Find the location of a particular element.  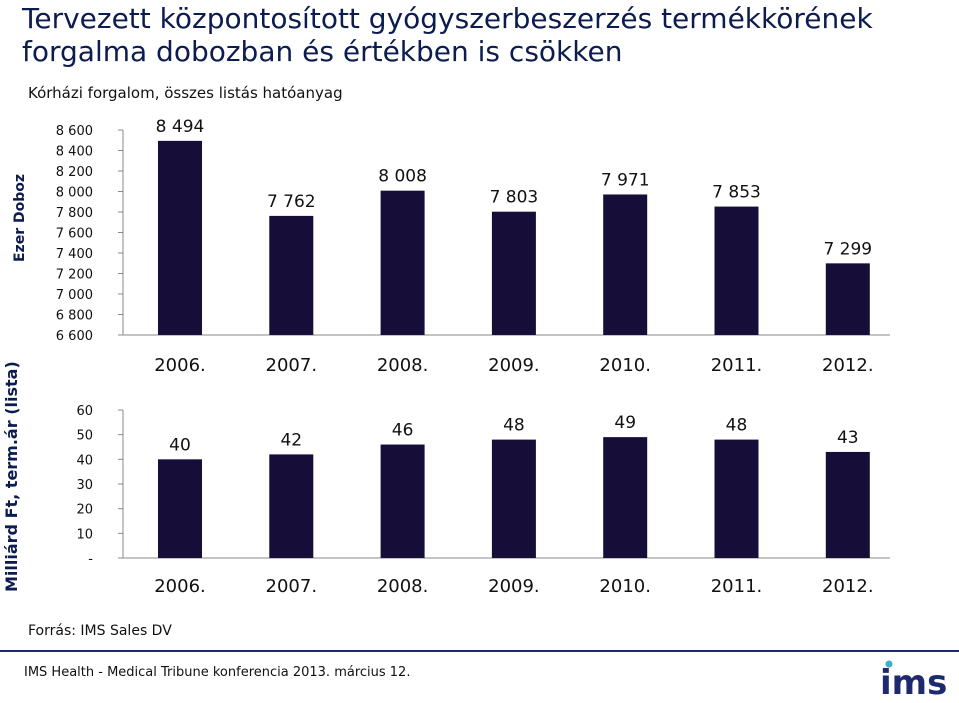

source-note: Forrás: IMS Sales DV is located at coordinates (100, 631).